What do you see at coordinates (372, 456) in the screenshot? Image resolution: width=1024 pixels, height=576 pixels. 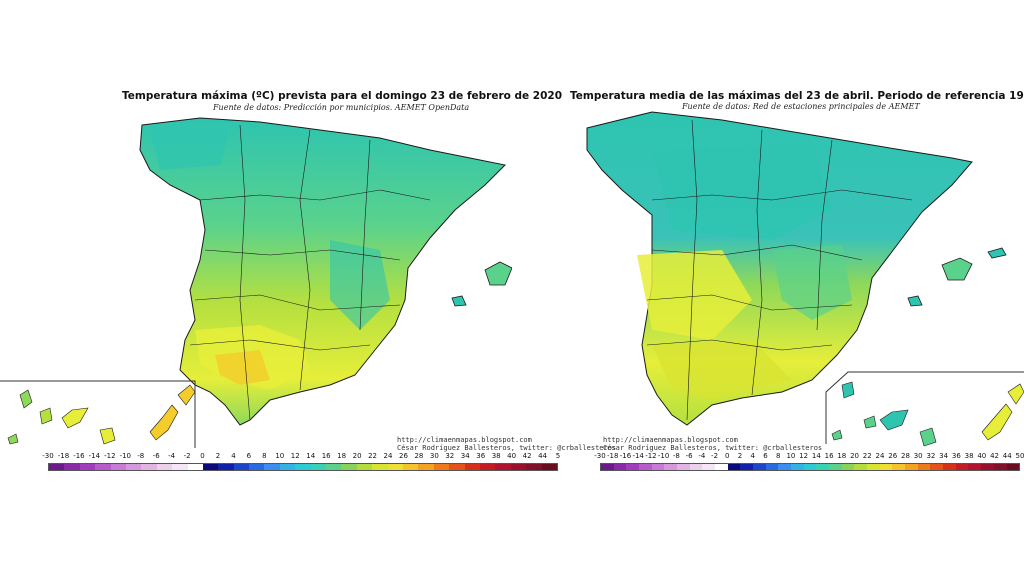 I see `scale-tick-label: 22` at bounding box center [372, 456].